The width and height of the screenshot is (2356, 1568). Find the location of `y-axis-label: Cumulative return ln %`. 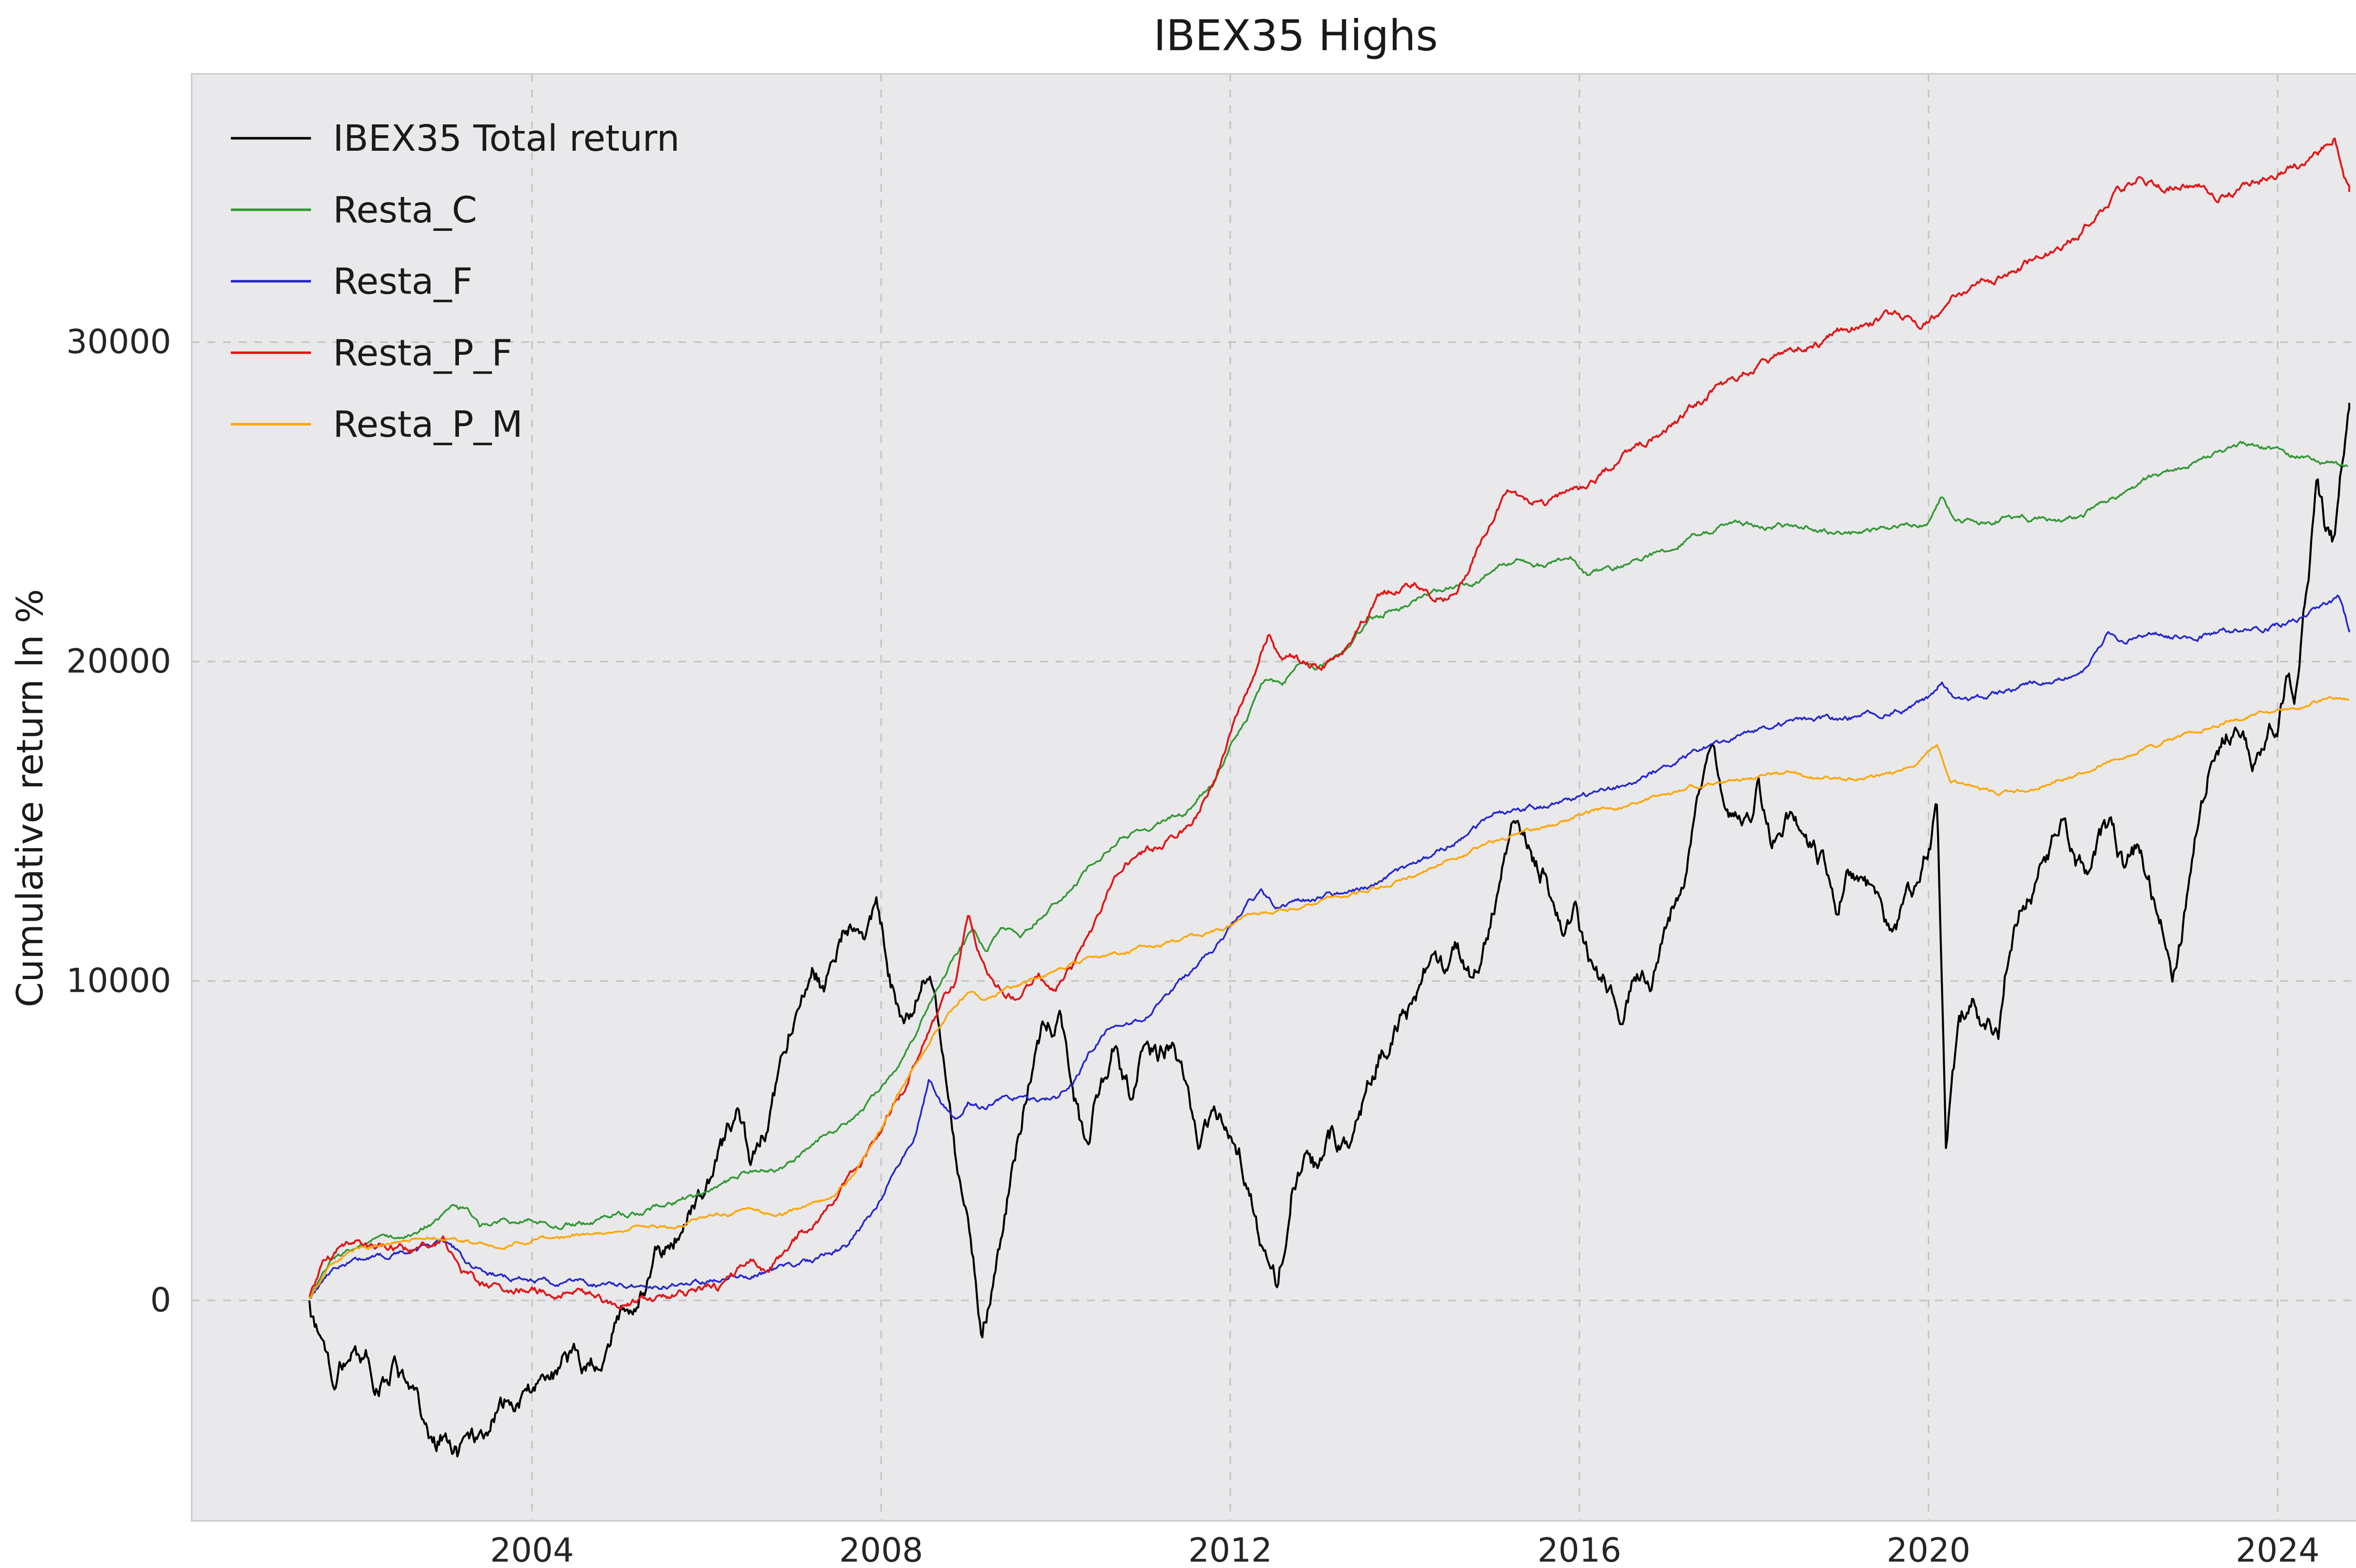

y-axis-label: Cumulative return ln % is located at coordinates (30, 798).